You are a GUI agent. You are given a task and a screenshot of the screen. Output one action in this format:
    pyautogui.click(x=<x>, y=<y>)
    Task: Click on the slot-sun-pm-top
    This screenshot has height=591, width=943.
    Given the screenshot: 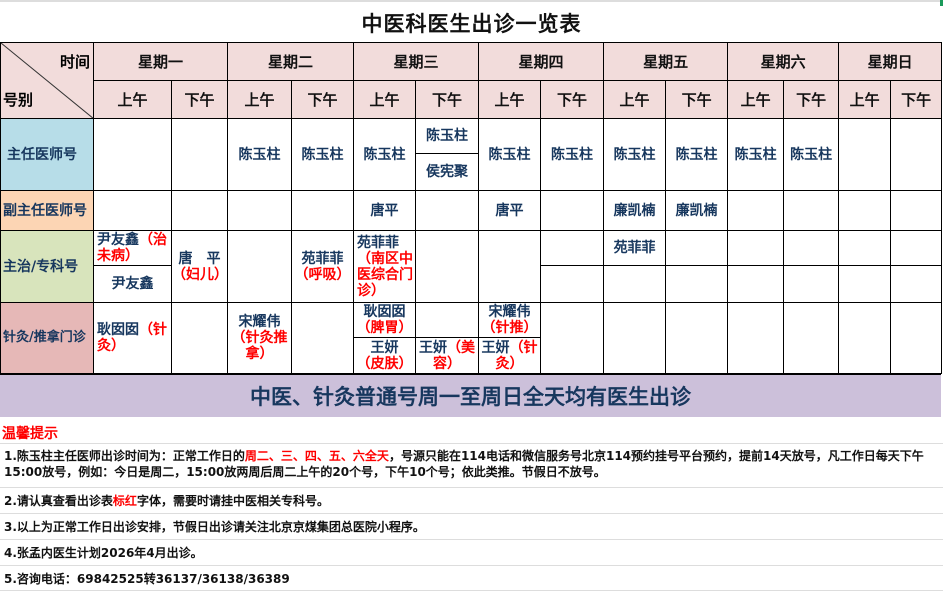 What is the action you would take?
    pyautogui.click(x=916, y=248)
    